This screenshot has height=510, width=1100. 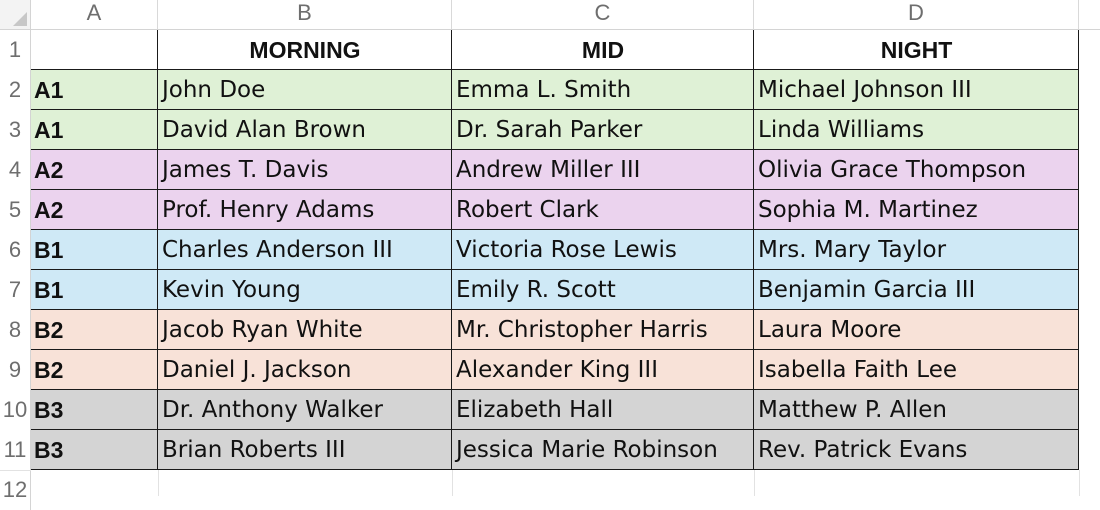 What do you see at coordinates (916, 15) in the screenshot?
I see `column-header-d: D` at bounding box center [916, 15].